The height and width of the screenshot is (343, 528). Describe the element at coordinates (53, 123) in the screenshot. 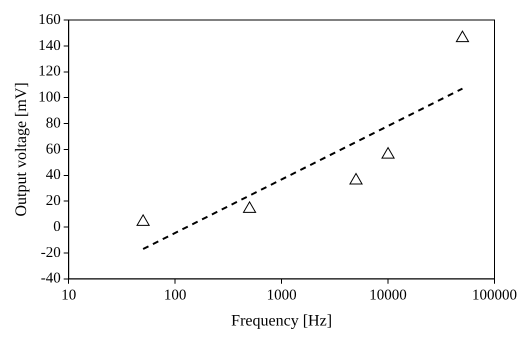

I see `y-tick-label: 80` at that location.